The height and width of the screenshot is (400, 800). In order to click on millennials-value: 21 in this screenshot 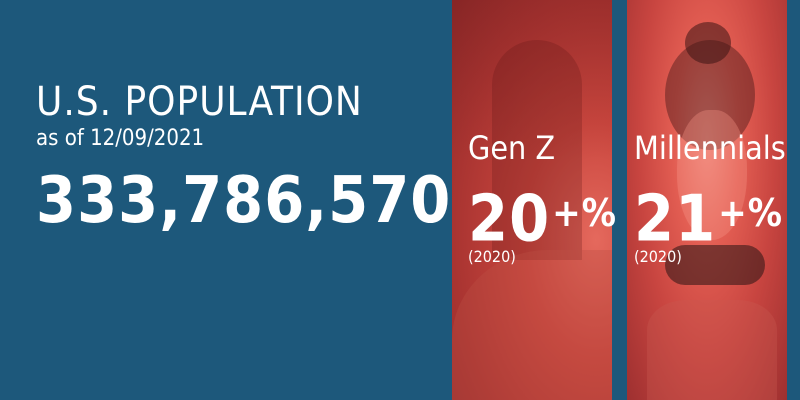, I will do `click(675, 219)`.